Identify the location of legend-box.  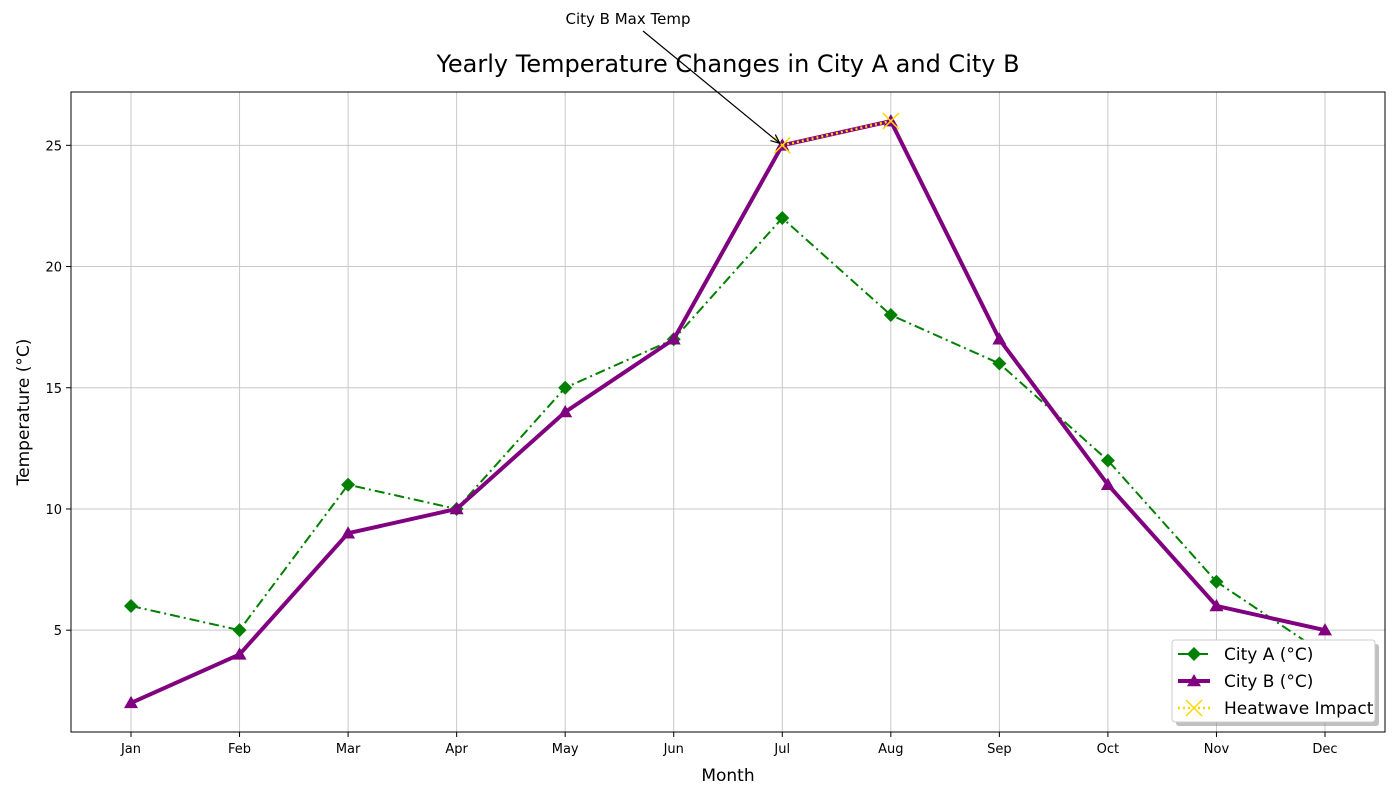
(1273, 681).